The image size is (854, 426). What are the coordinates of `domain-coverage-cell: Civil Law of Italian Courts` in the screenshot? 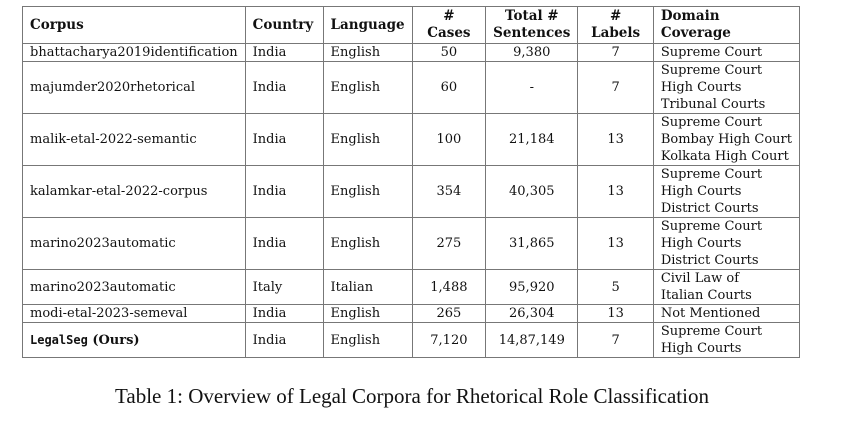 It's located at (726, 287).